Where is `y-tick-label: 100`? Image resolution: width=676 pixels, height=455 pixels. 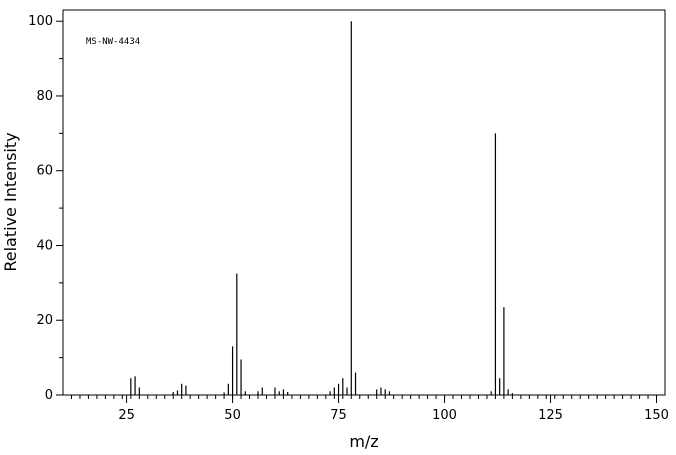 y-tick-label: 100 is located at coordinates (40, 21).